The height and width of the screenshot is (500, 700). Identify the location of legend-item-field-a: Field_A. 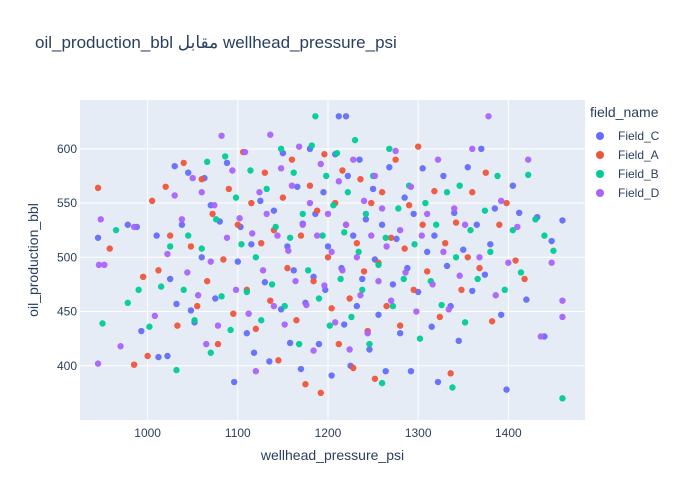
(624, 154).